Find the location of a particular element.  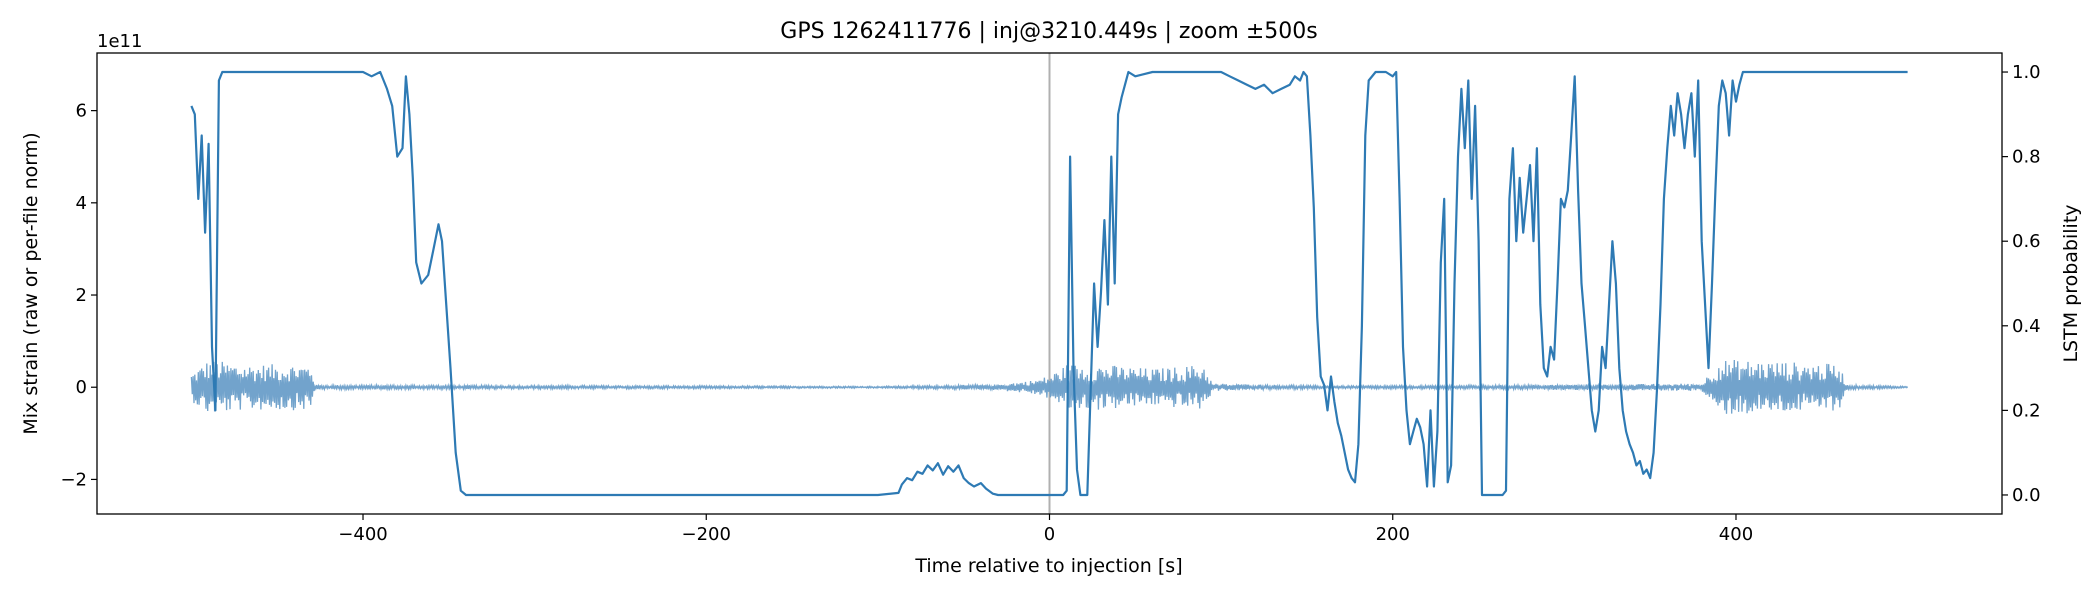

x-axis-ticks: −400 −200 0 200 400 is located at coordinates (1045, 529).